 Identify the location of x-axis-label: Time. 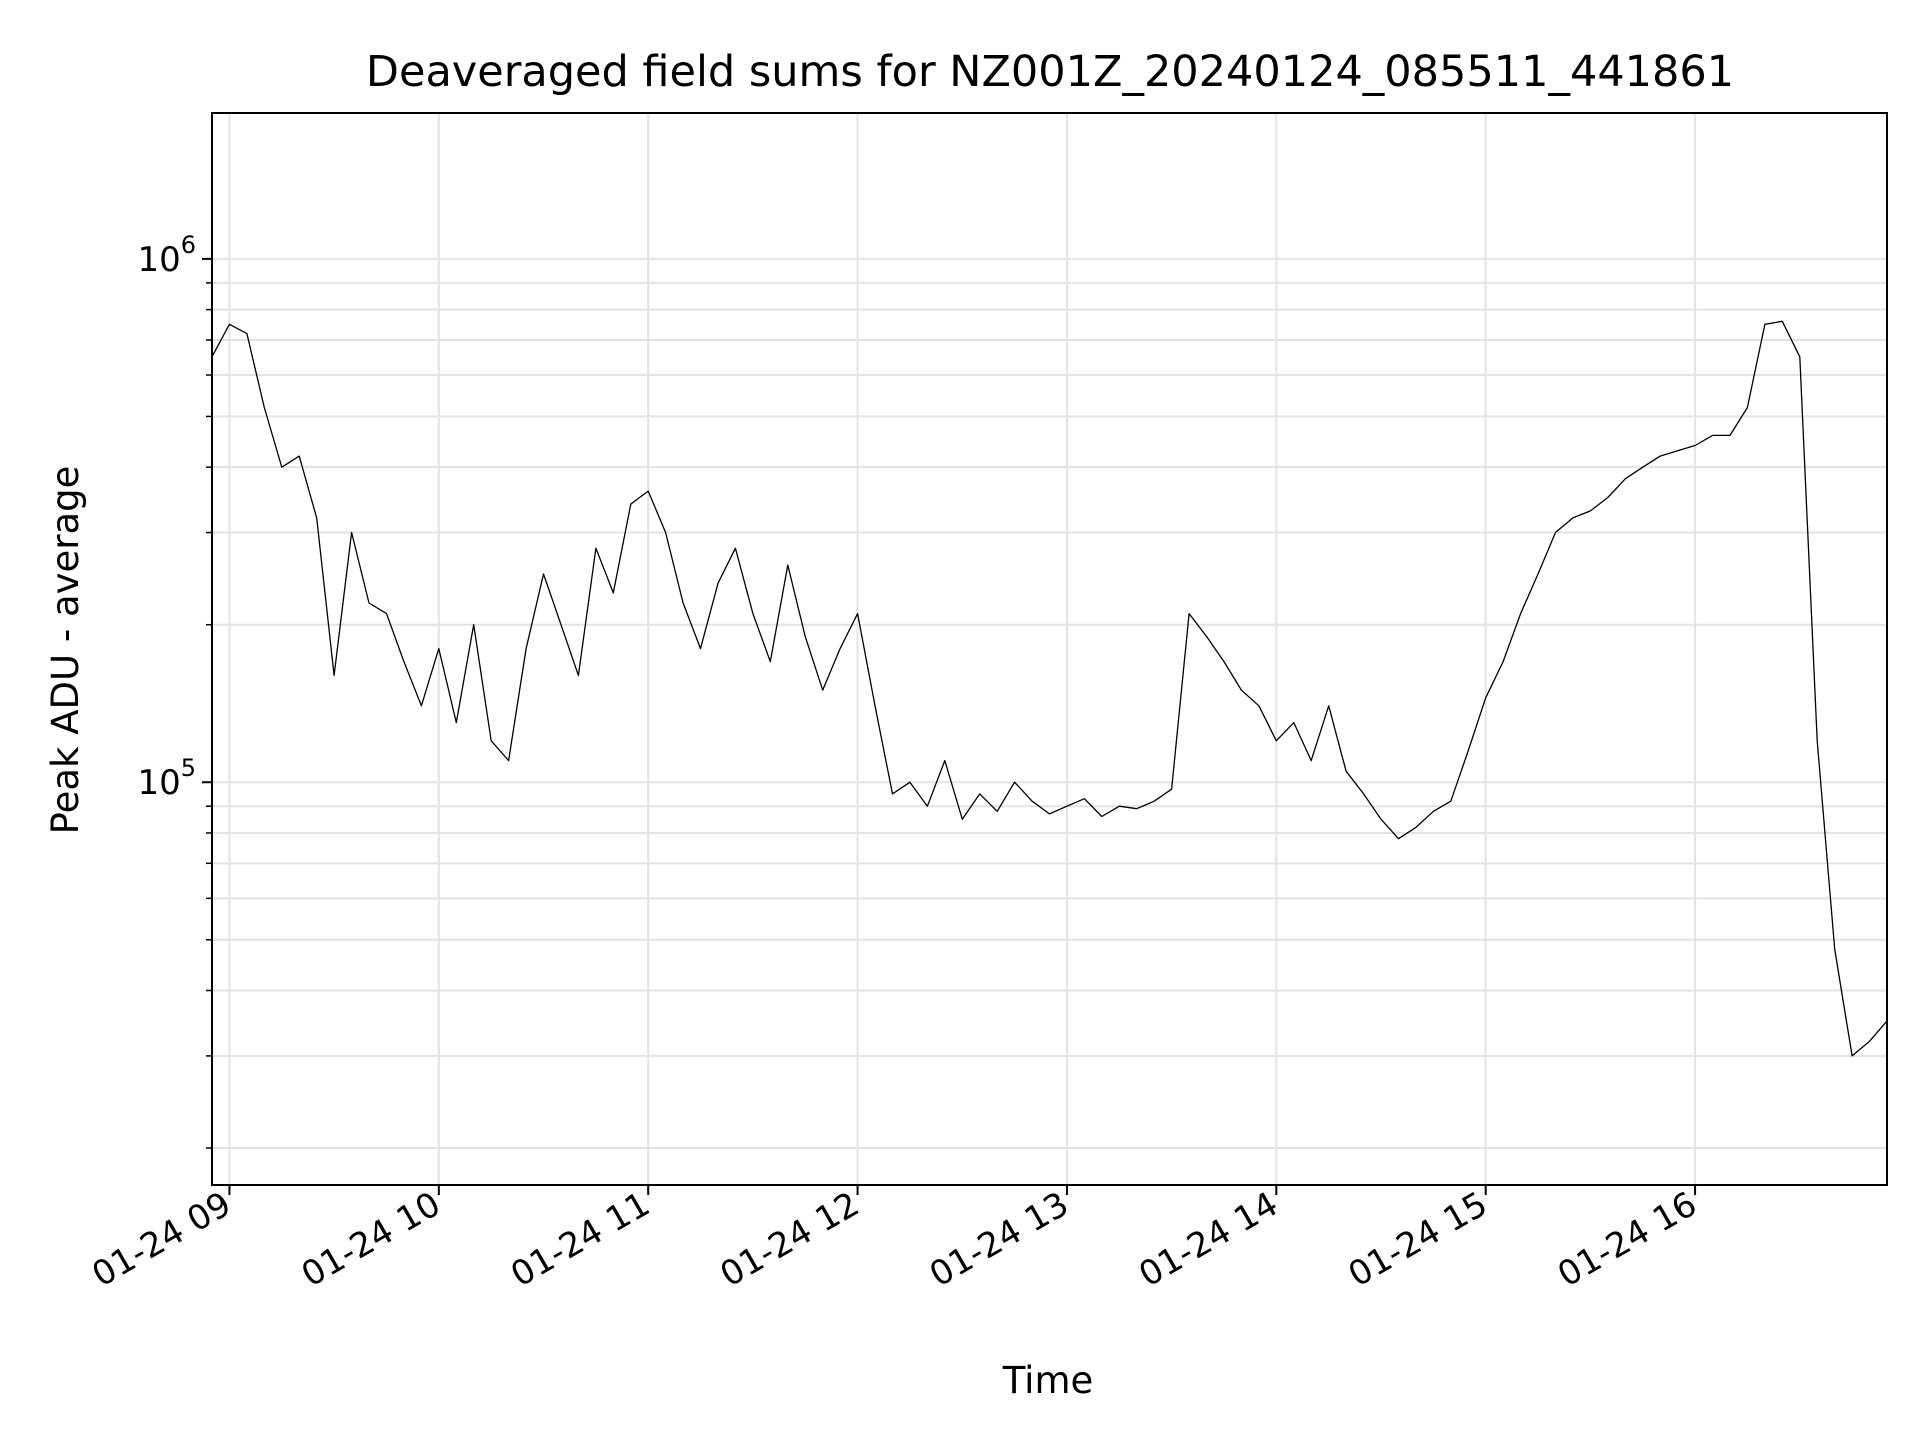
(1048, 1380).